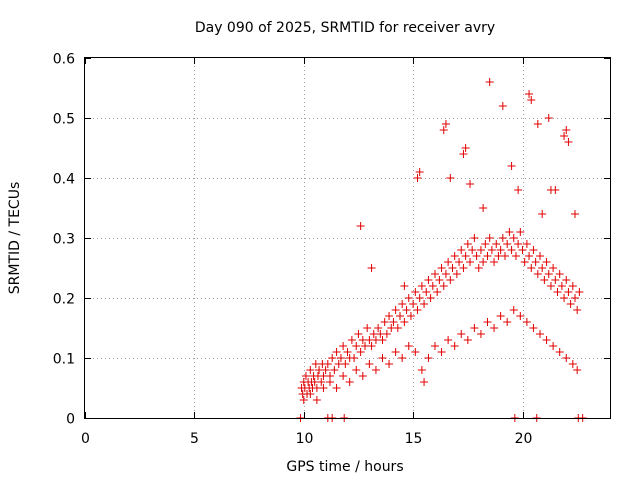  I want to click on x-tick-label: 20, so click(524, 439).